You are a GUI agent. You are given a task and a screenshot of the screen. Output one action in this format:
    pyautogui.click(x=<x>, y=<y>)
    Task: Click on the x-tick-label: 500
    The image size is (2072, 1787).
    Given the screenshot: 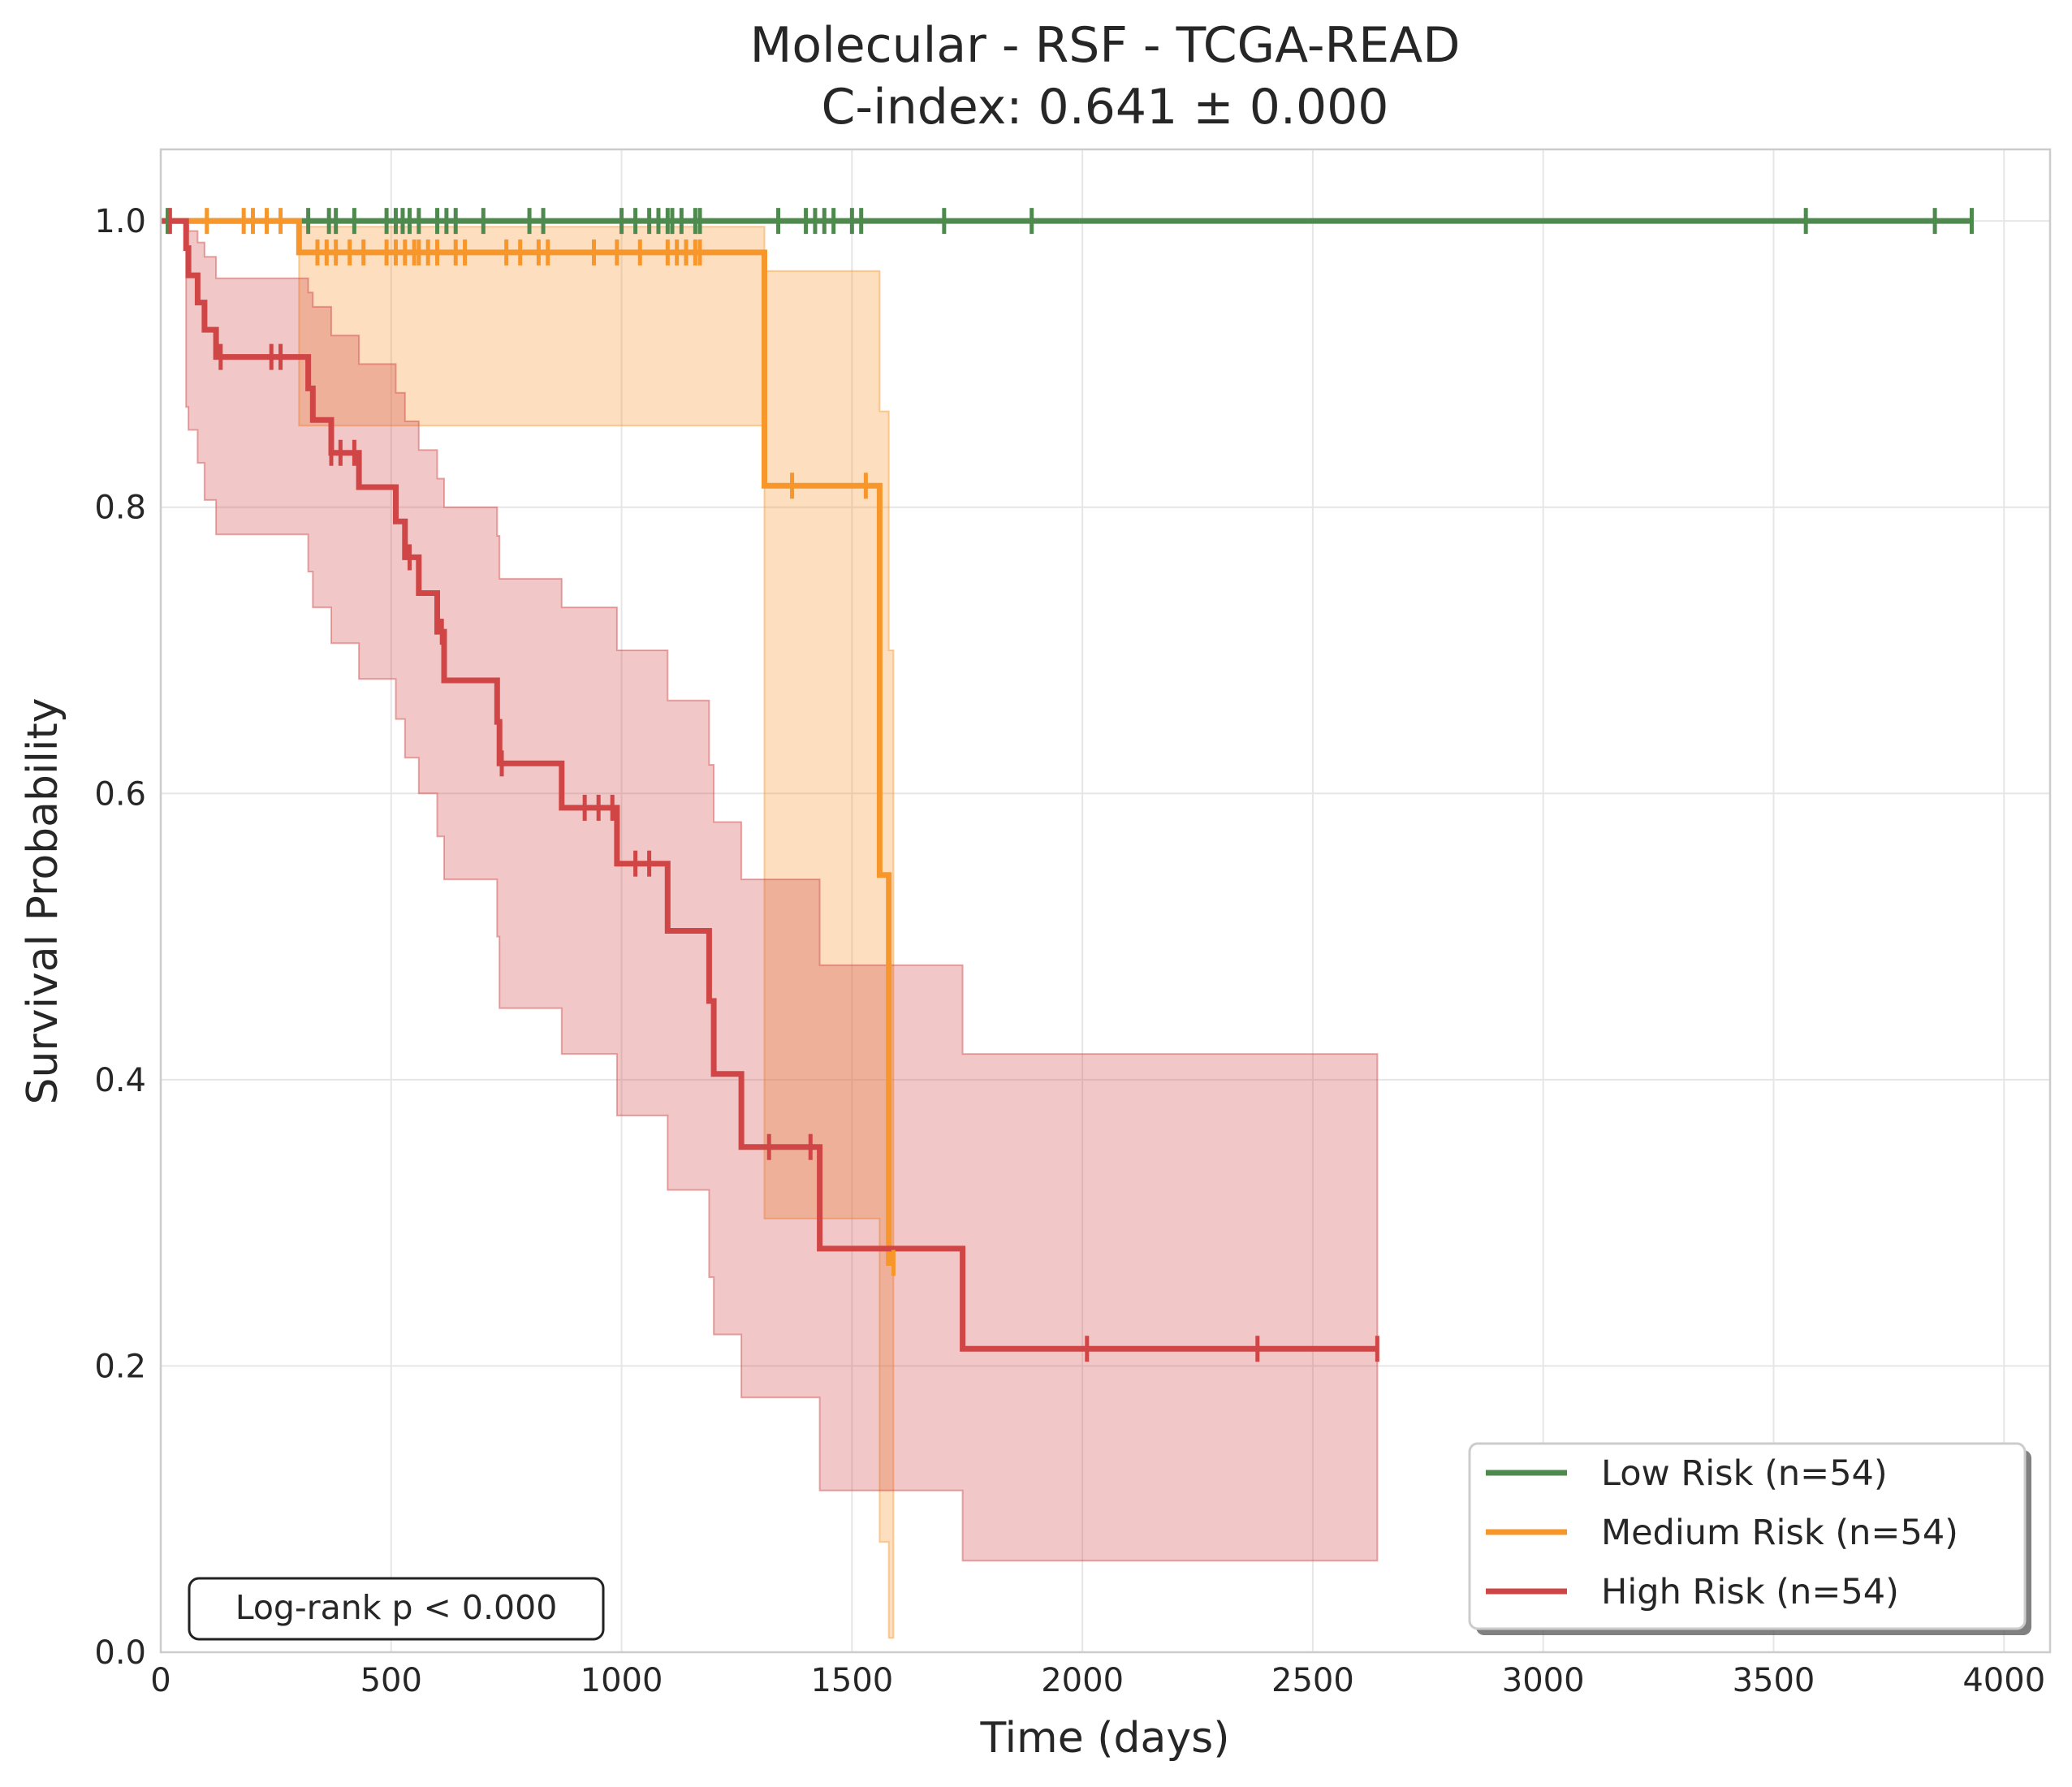 What is the action you would take?
    pyautogui.click(x=391, y=1680)
    